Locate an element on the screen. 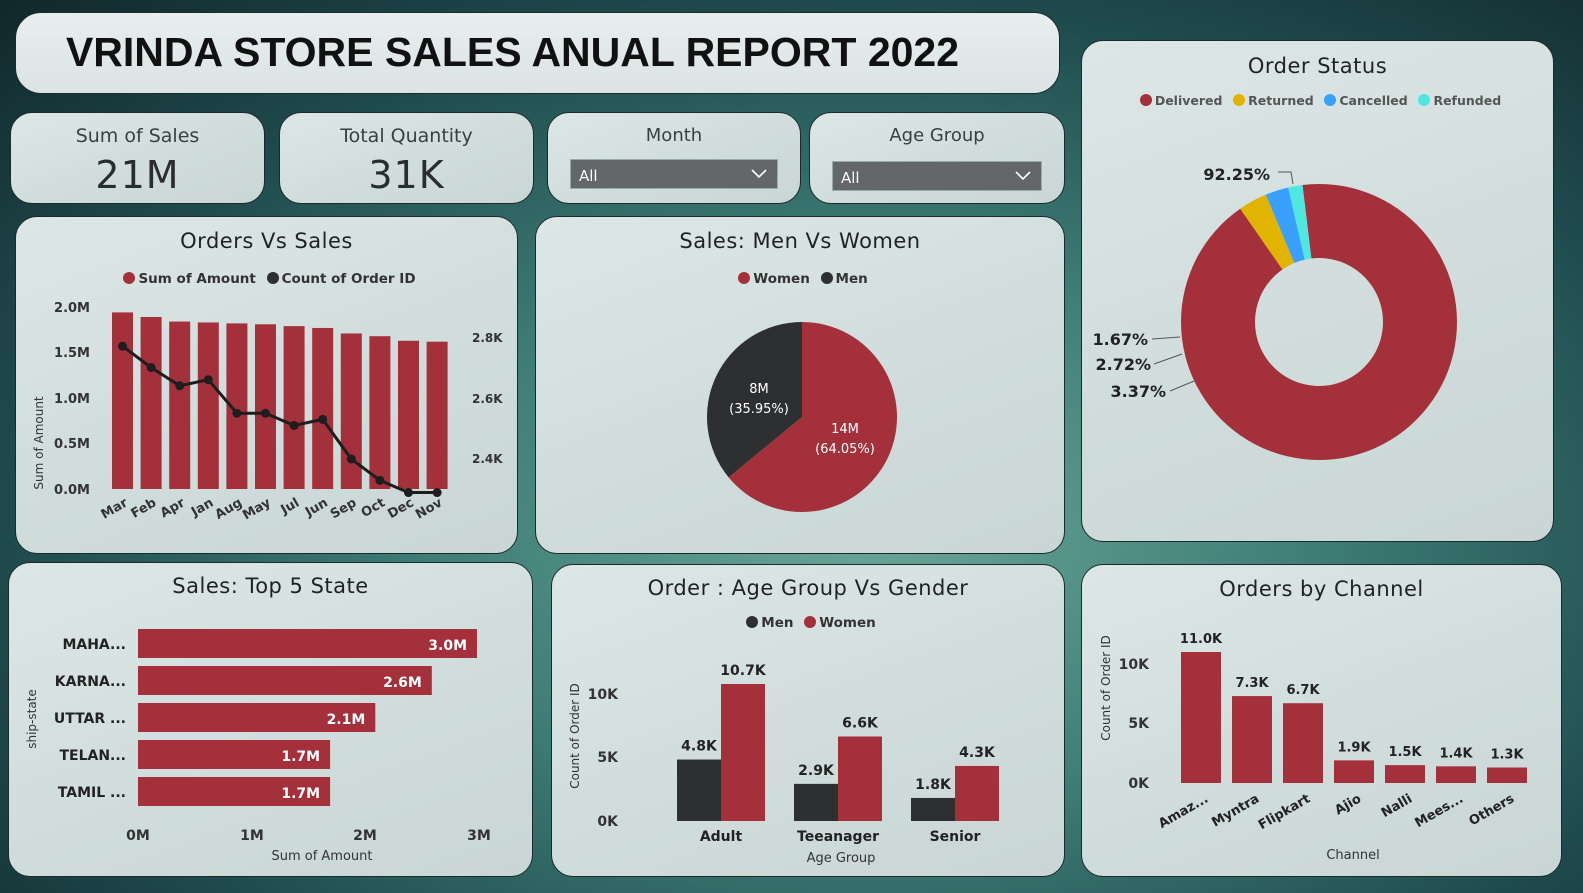 Image resolution: width=1583 pixels, height=893 pixels. bar-value-label: 4.8K is located at coordinates (699, 747).